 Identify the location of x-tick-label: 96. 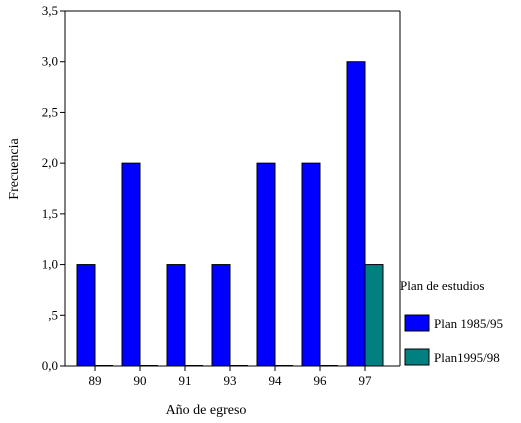
(321, 380).